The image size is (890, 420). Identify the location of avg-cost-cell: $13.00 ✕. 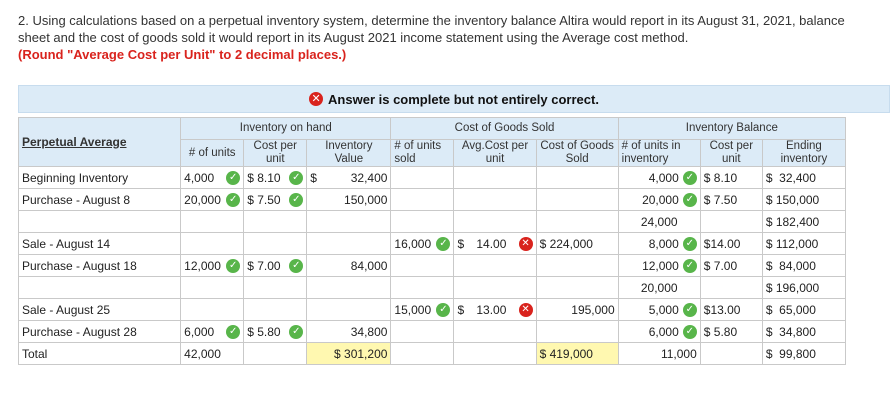
(495, 309).